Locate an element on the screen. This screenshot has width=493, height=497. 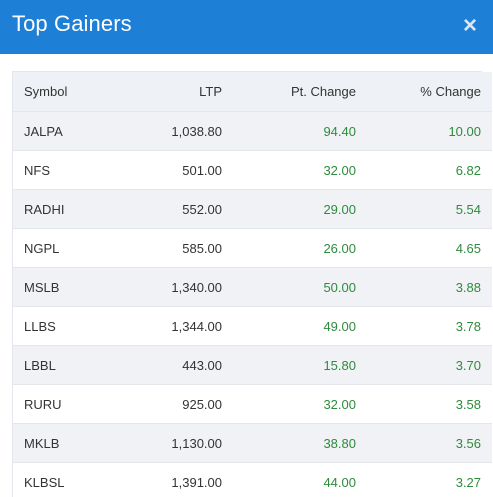
symbol-cell: LLBS is located at coordinates (58, 326).